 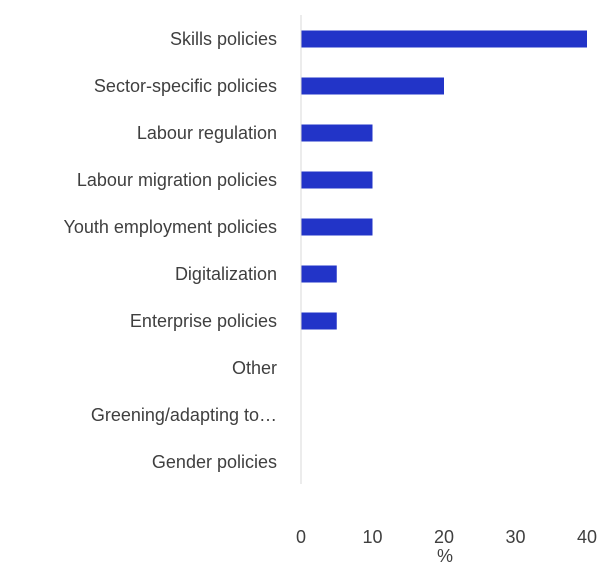 I want to click on category-label: Gender policies, so click(x=214, y=462).